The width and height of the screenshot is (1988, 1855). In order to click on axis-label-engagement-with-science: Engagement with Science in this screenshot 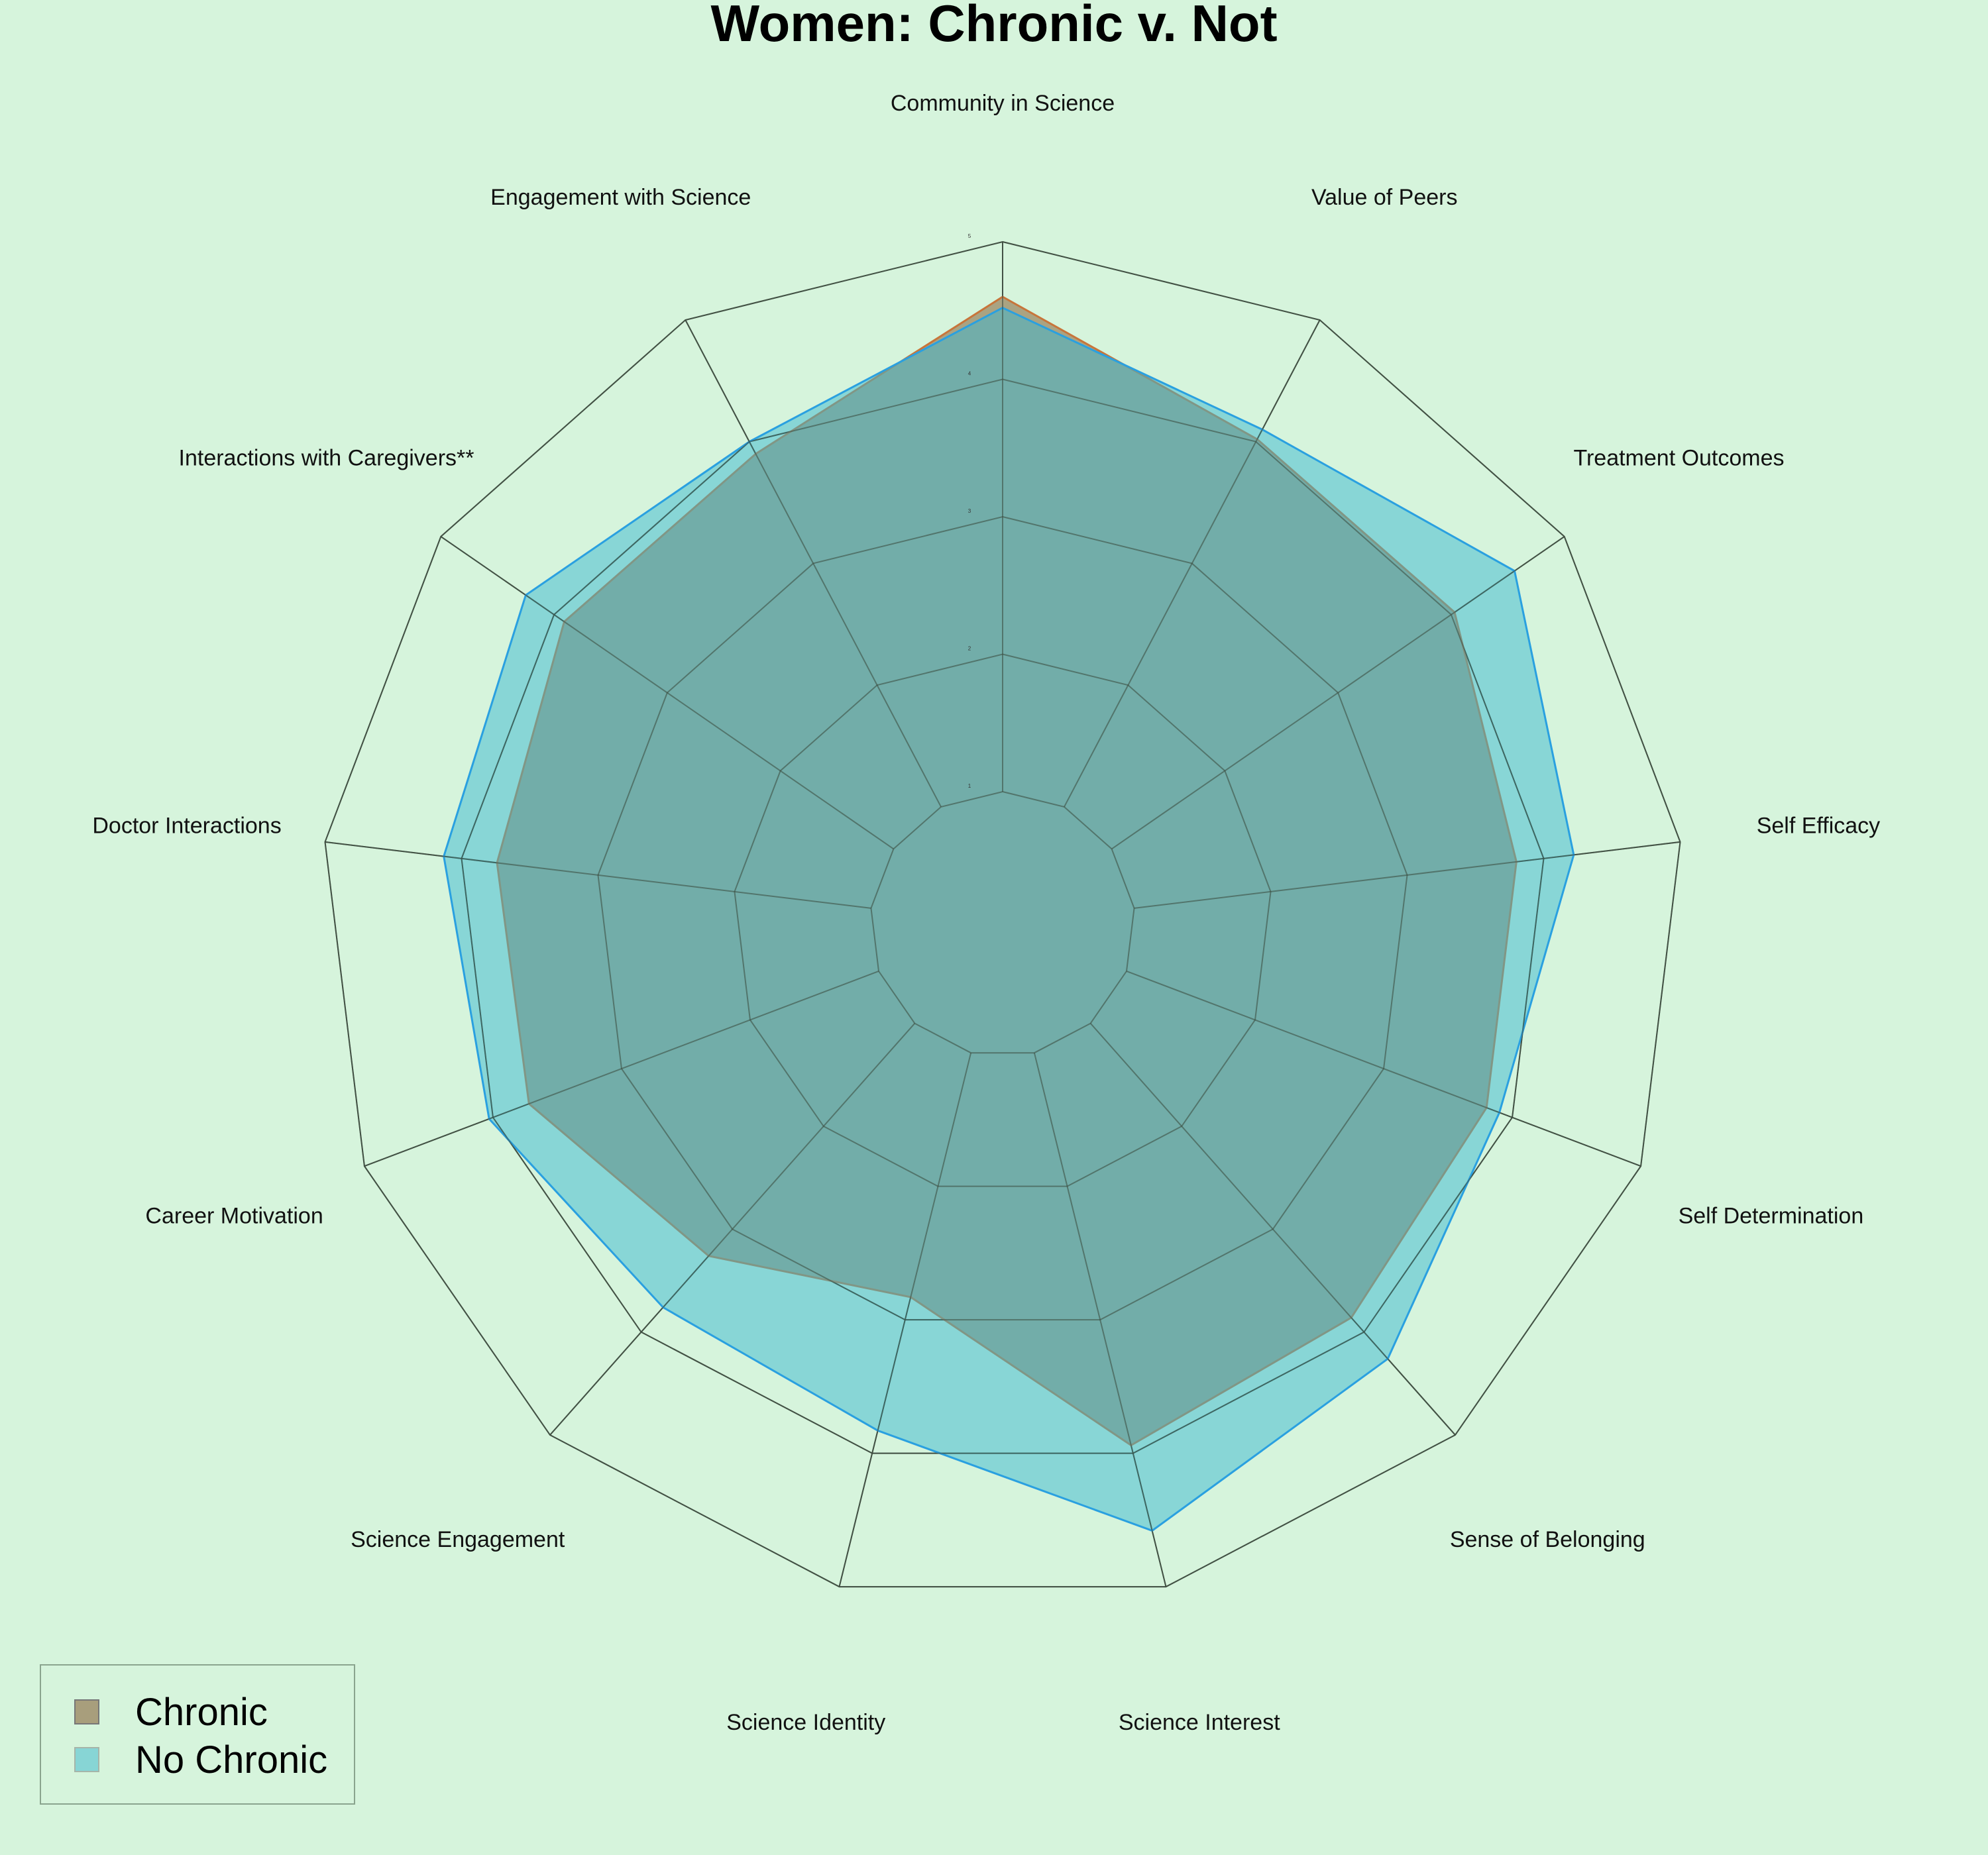, I will do `click(620, 198)`.